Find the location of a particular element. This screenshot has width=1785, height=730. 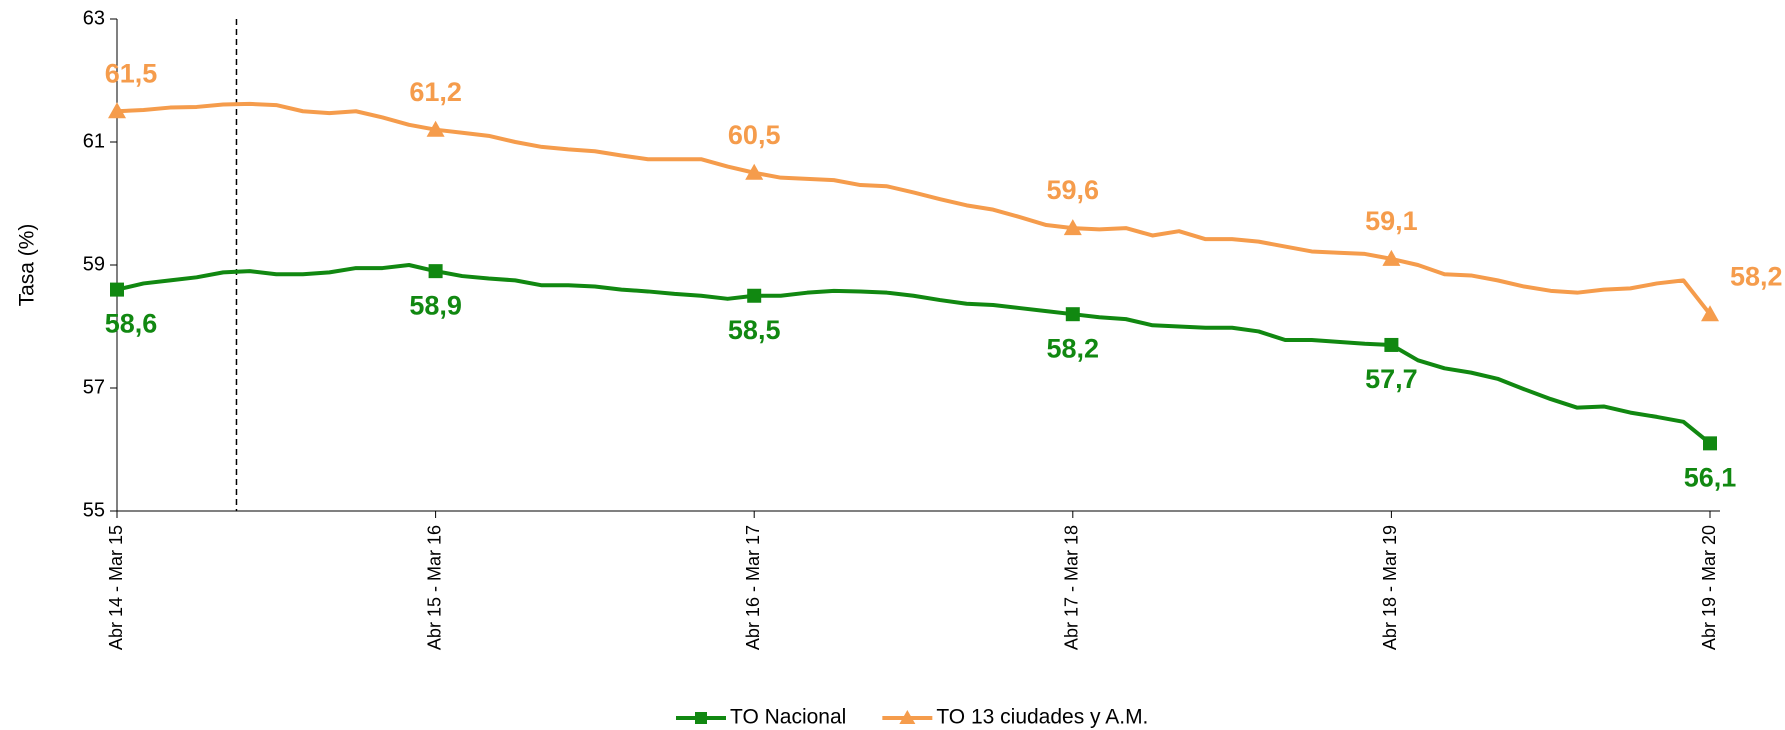

legend-label: TO 13 ciudades y A.M. is located at coordinates (1042, 717).